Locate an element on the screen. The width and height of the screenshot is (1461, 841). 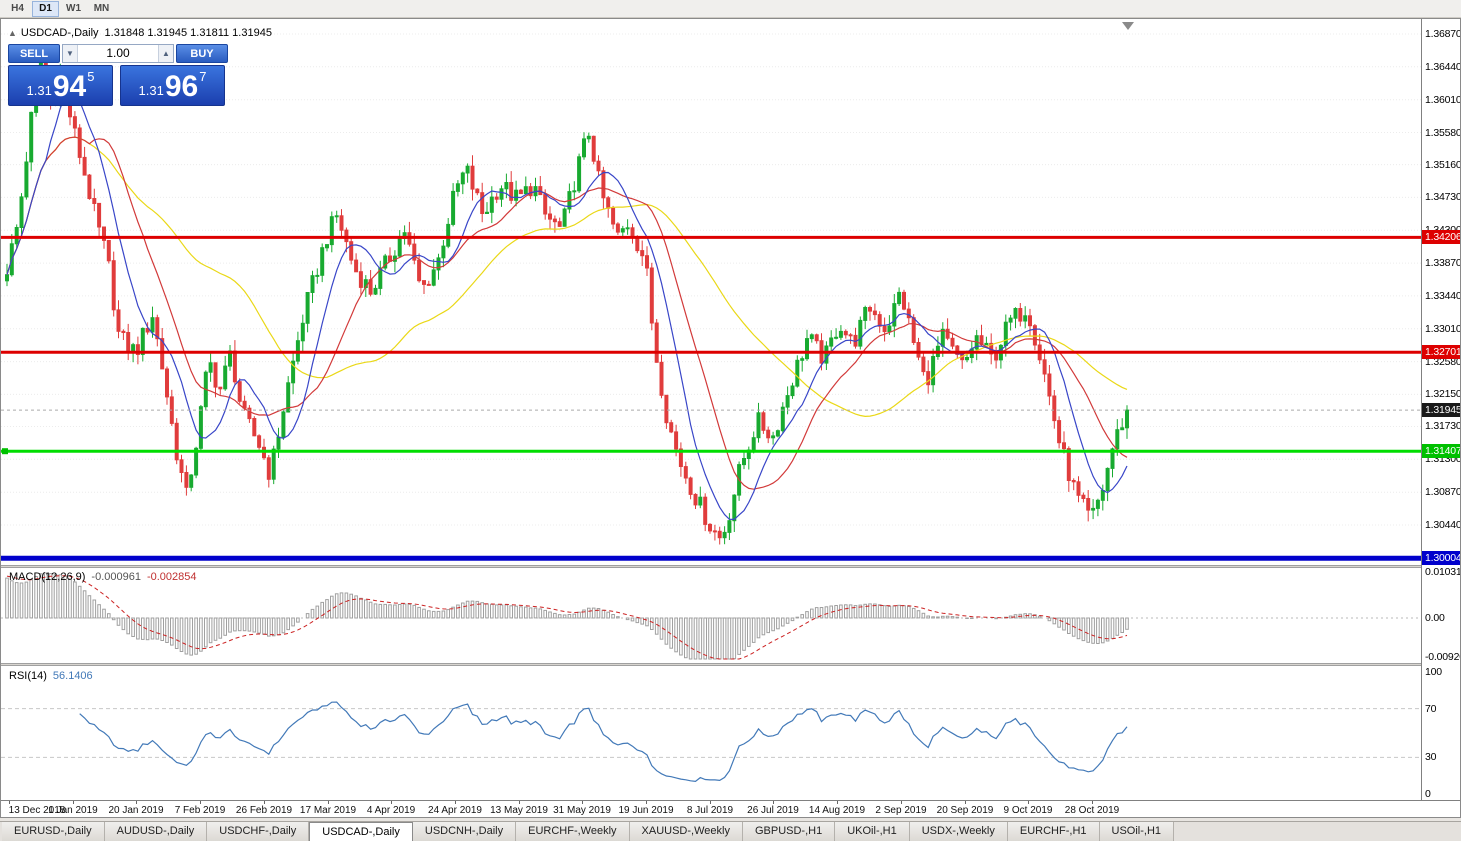
panel-splitter-macd is located at coordinates (730, 566).